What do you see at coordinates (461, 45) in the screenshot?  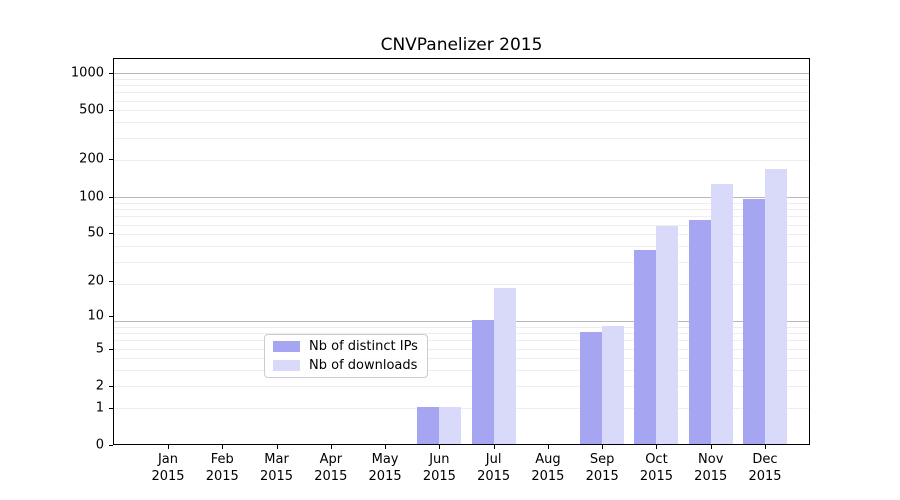 I see `chart-title: CNVPanelizer 2015` at bounding box center [461, 45].